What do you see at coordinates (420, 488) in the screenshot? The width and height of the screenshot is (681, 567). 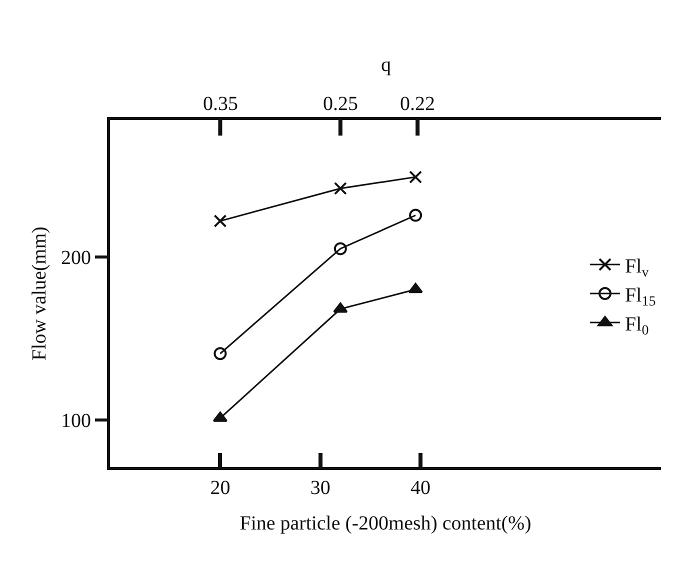 I see `x-tick-label: 40` at bounding box center [420, 488].